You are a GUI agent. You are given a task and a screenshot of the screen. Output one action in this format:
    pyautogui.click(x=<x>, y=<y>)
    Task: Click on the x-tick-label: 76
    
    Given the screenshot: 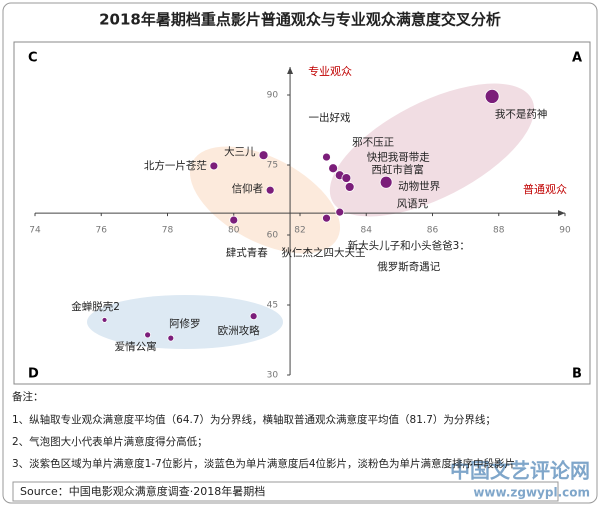 What is the action you would take?
    pyautogui.click(x=102, y=231)
    